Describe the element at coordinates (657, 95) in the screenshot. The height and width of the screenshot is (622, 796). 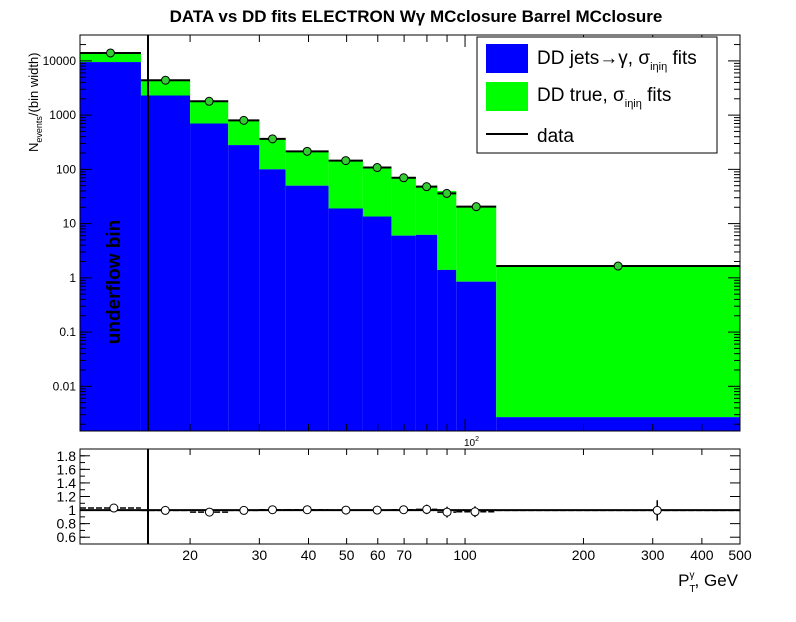
I see `legend-true-tail: fits` at that location.